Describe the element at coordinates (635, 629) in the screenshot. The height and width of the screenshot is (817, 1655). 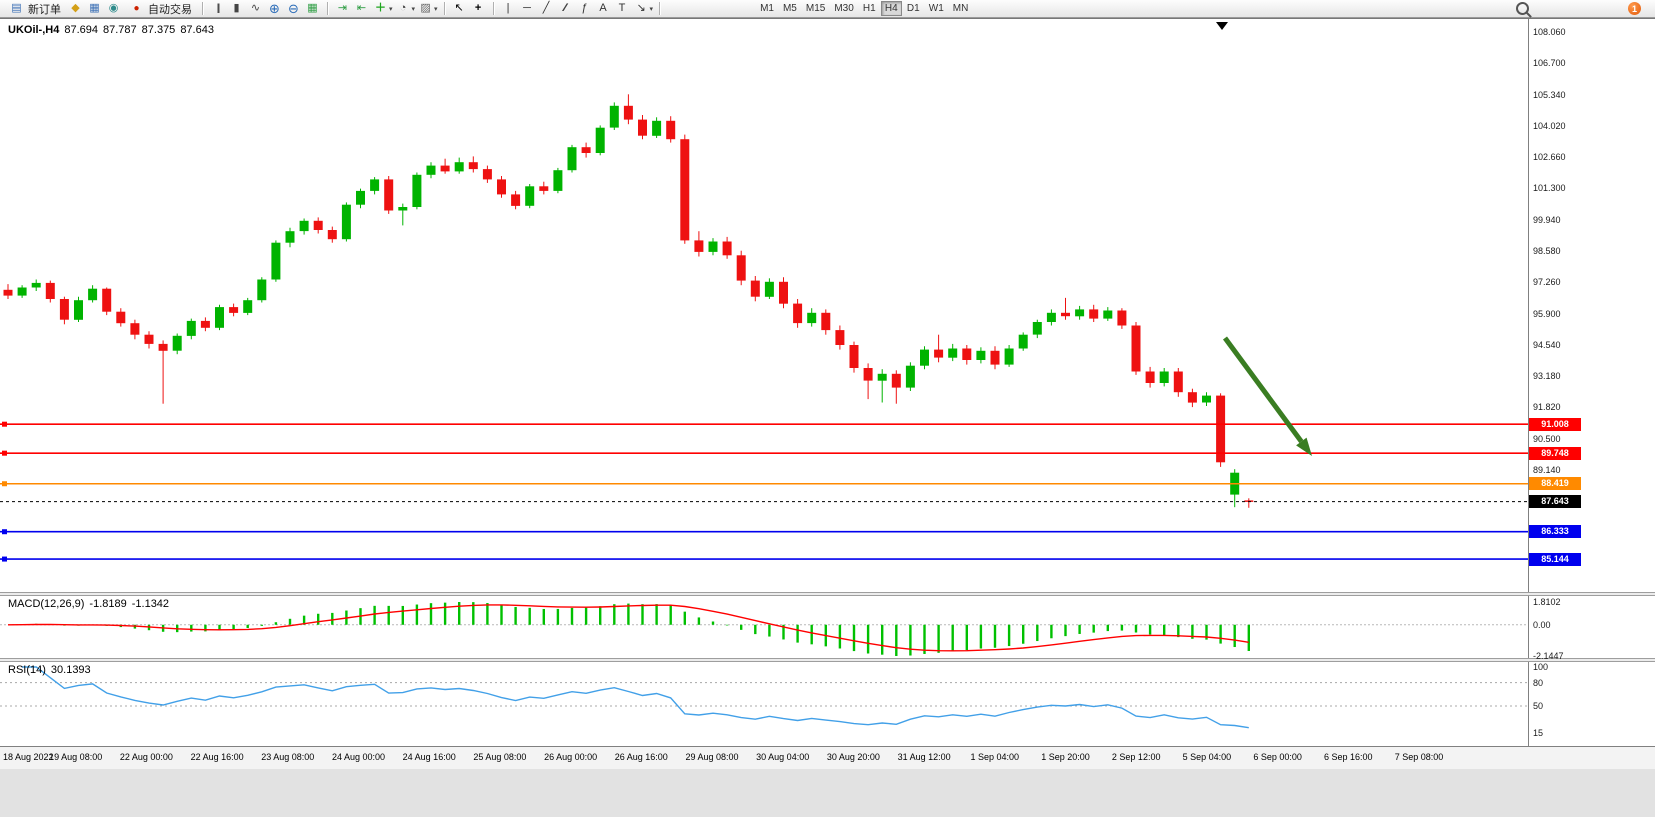
I see `macd-histogram` at that location.